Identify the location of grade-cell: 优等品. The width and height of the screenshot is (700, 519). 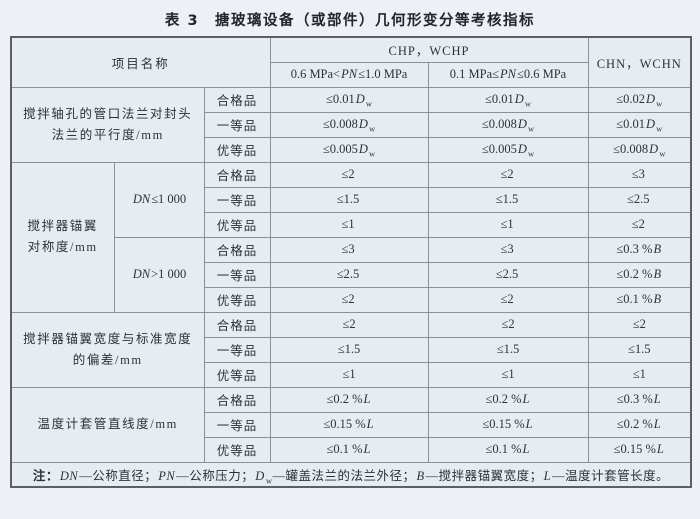
(237, 449).